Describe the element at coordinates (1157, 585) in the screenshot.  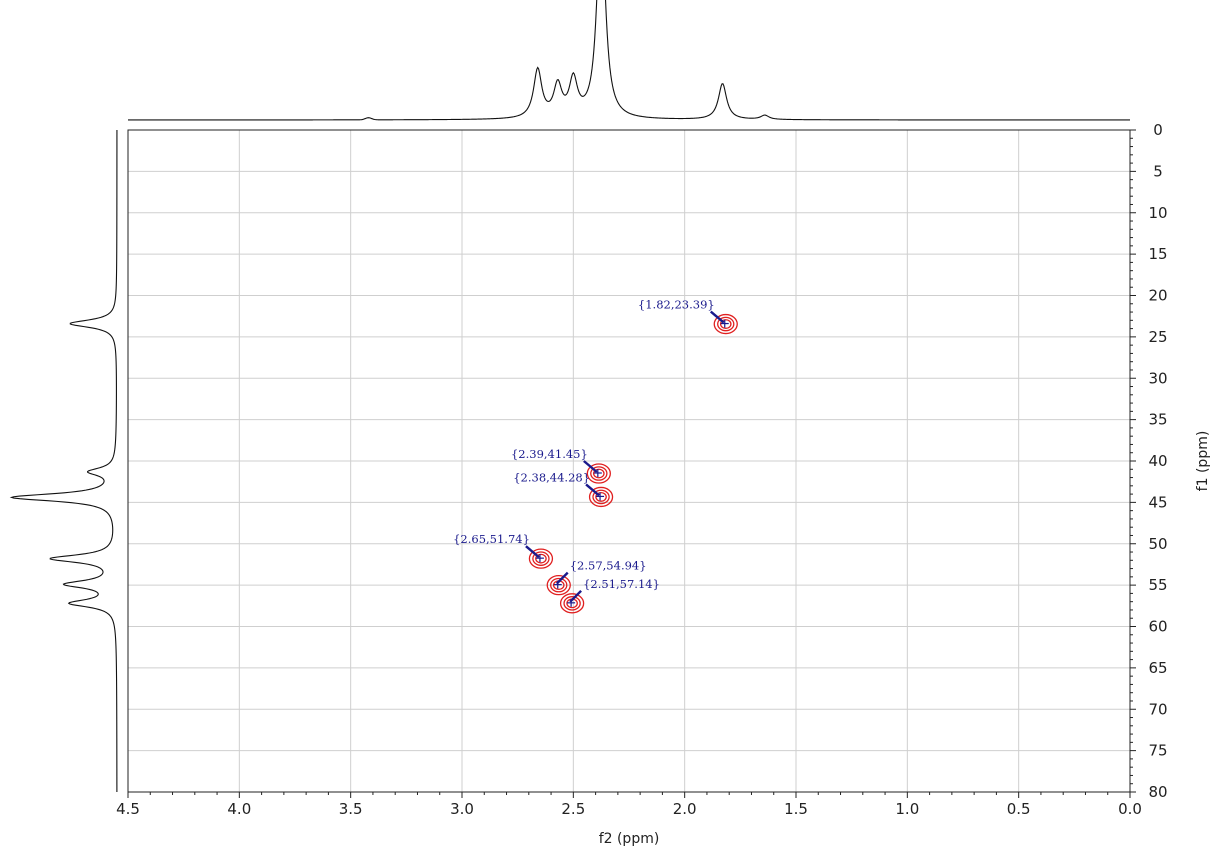
I see `y-tick-label: 55` at that location.